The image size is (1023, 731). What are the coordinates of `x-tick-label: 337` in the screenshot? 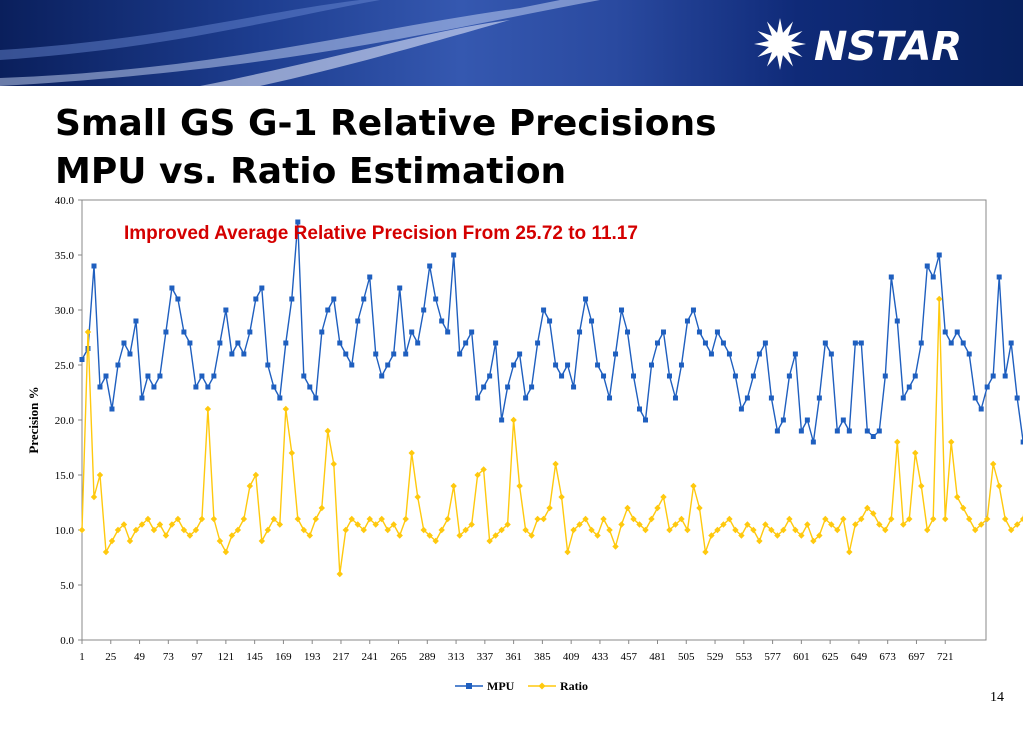 It's located at (485, 657).